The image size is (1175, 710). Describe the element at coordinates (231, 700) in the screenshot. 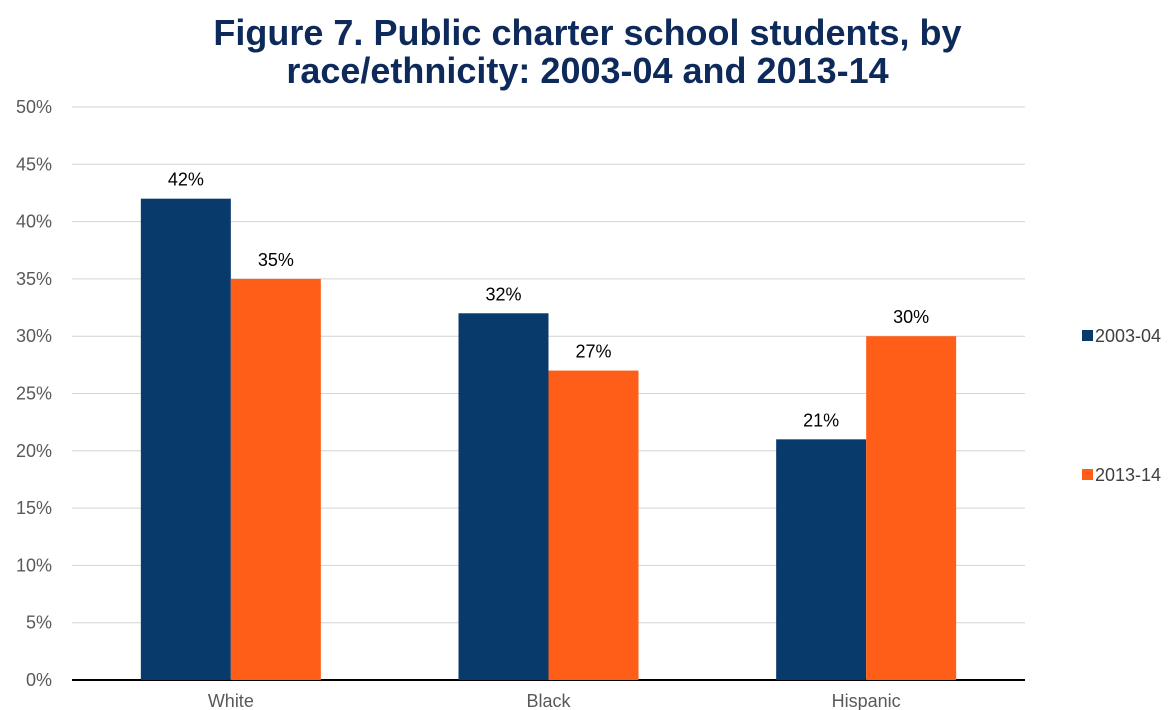

I see `x-tick-label: White` at that location.